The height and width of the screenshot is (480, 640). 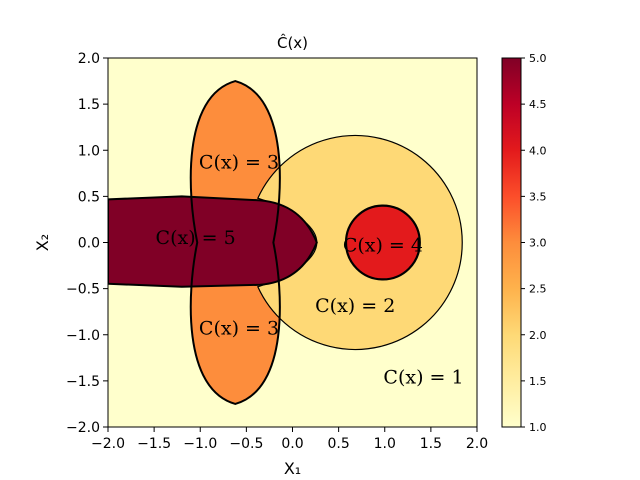 I want to click on x-axis-label: X₁, so click(x=292, y=468).